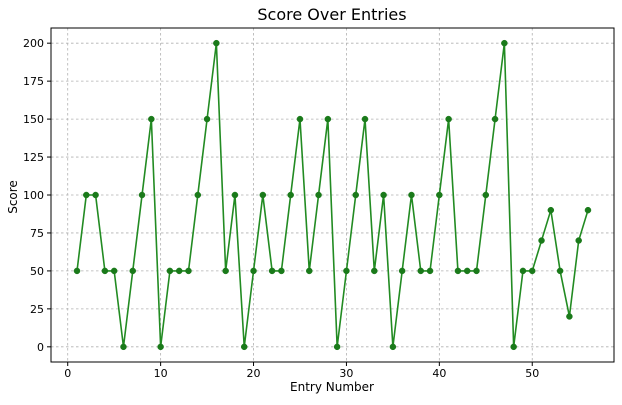  Describe the element at coordinates (37, 309) in the screenshot. I see `y-tick-label: 25` at that location.